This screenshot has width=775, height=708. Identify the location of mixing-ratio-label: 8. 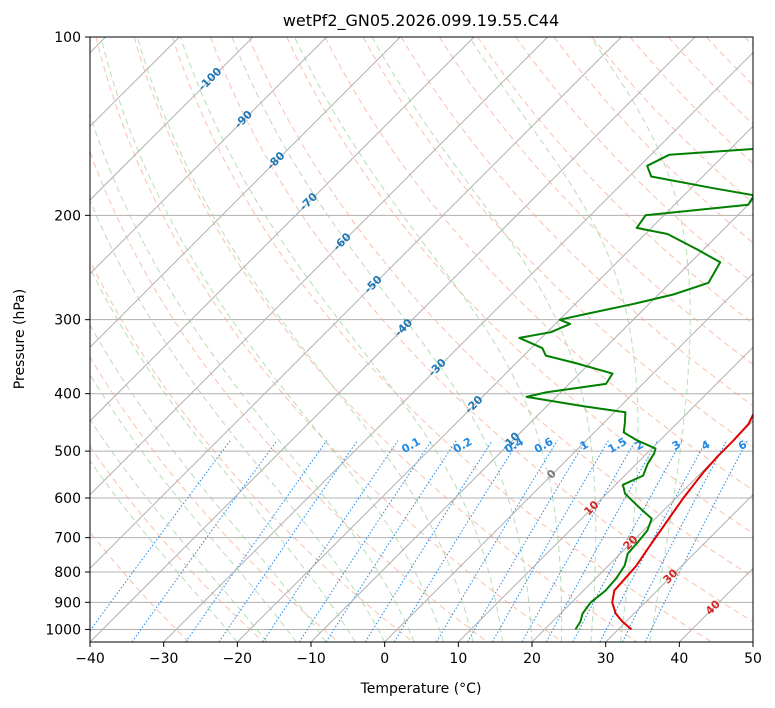
(770, 445).